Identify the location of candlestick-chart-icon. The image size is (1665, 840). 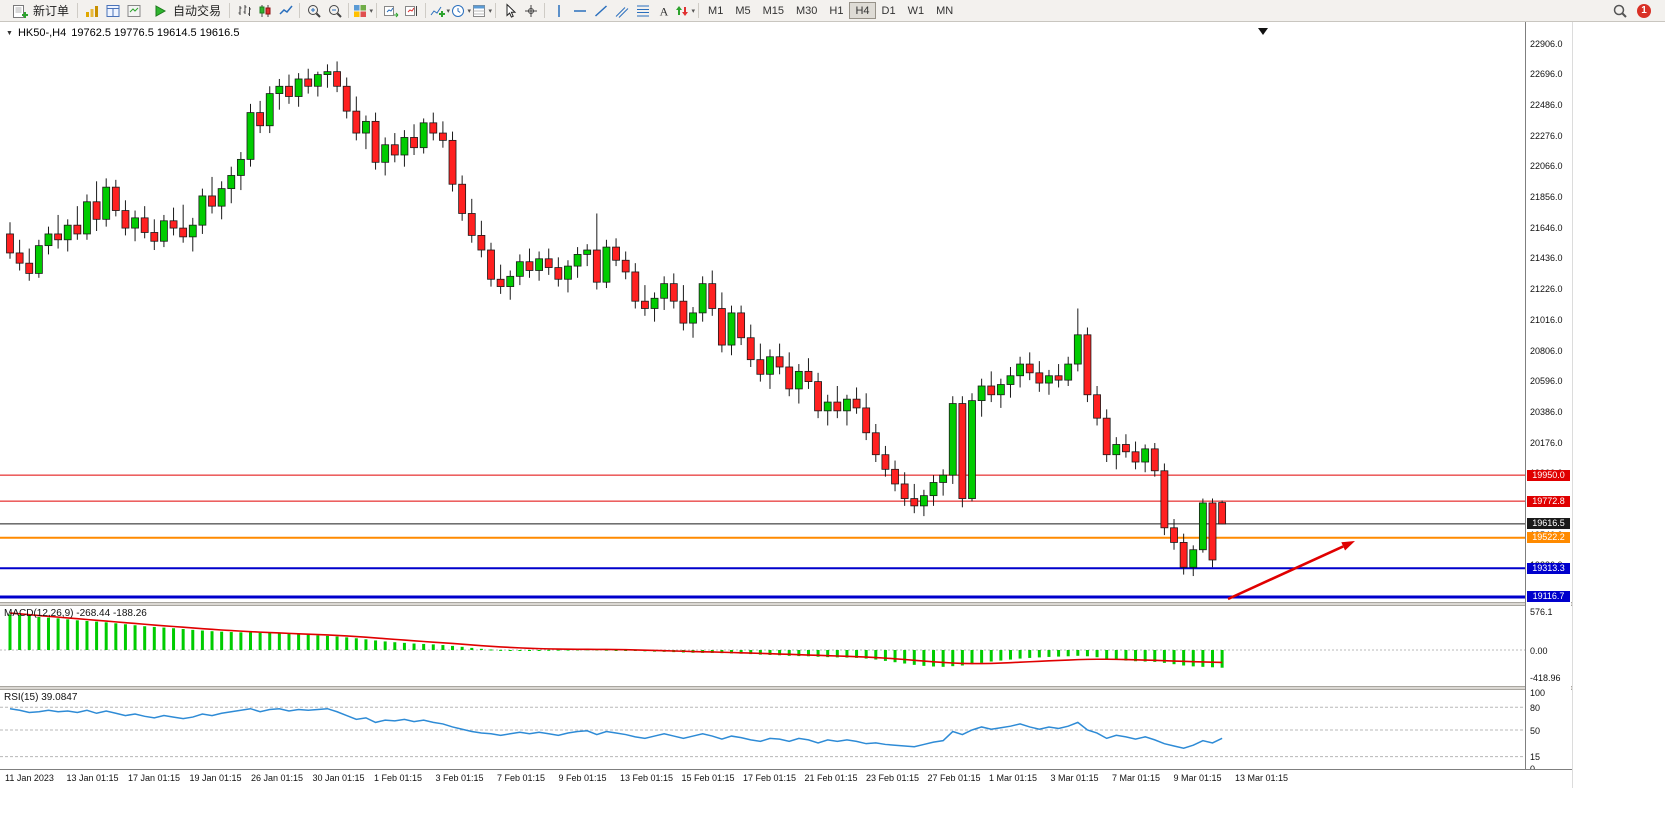
(264, 10).